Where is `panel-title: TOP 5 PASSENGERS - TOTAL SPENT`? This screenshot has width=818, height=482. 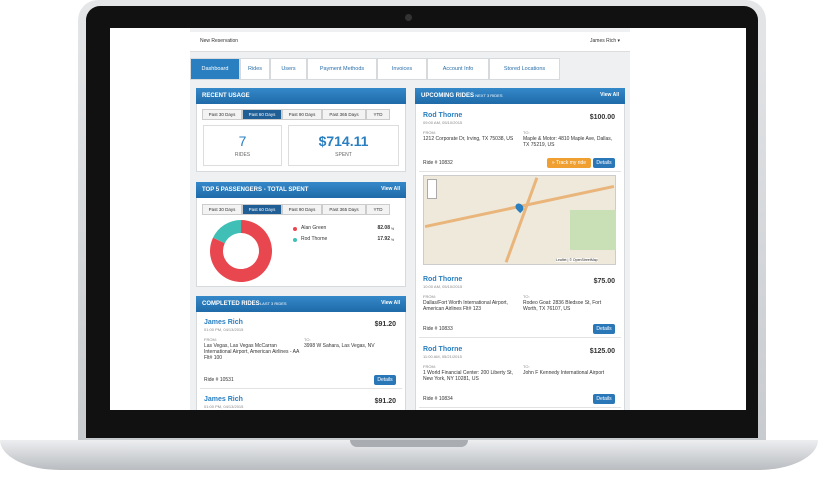
panel-title: TOP 5 PASSENGERS - TOTAL SPENT is located at coordinates (255, 190).